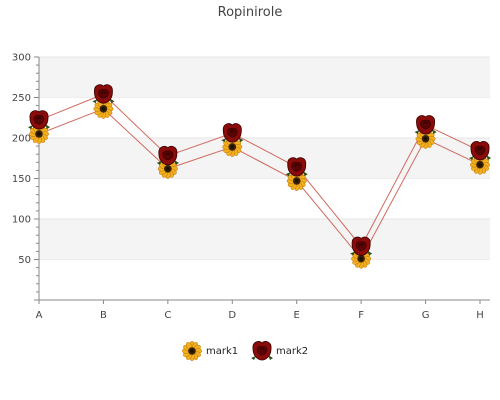  Describe the element at coordinates (480, 315) in the screenshot. I see `x-tick-label: H` at that location.